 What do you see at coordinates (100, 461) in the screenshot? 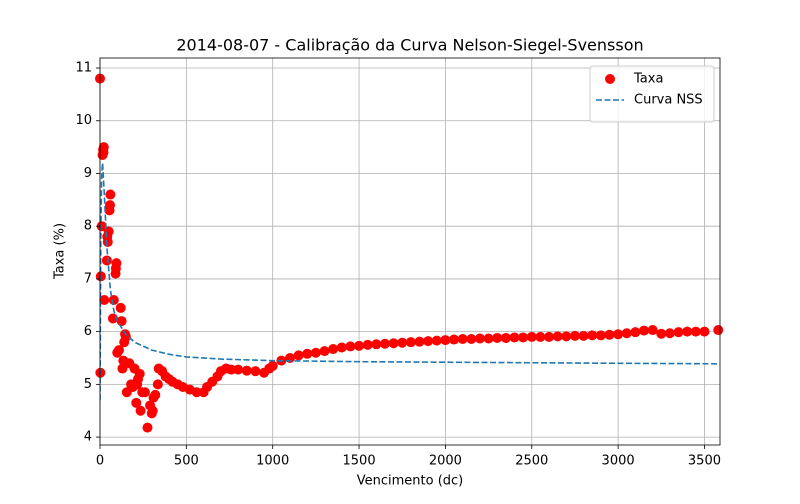
I see `x-tick-label: 0` at bounding box center [100, 461].